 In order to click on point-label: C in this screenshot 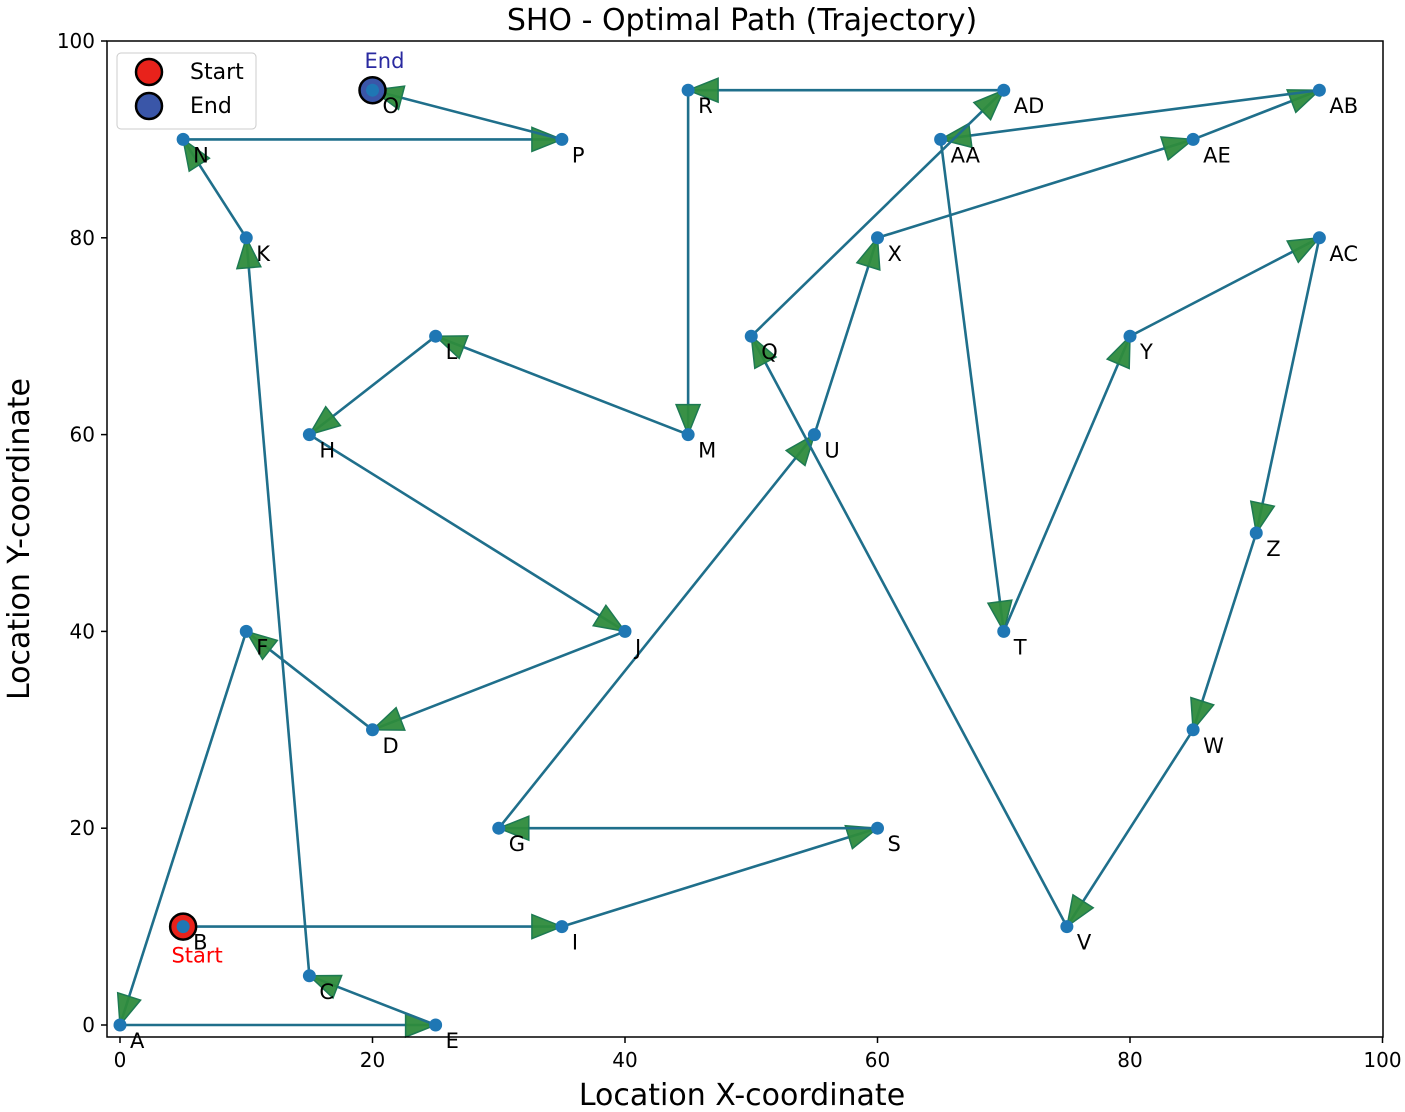, I will do `click(326, 992)`.